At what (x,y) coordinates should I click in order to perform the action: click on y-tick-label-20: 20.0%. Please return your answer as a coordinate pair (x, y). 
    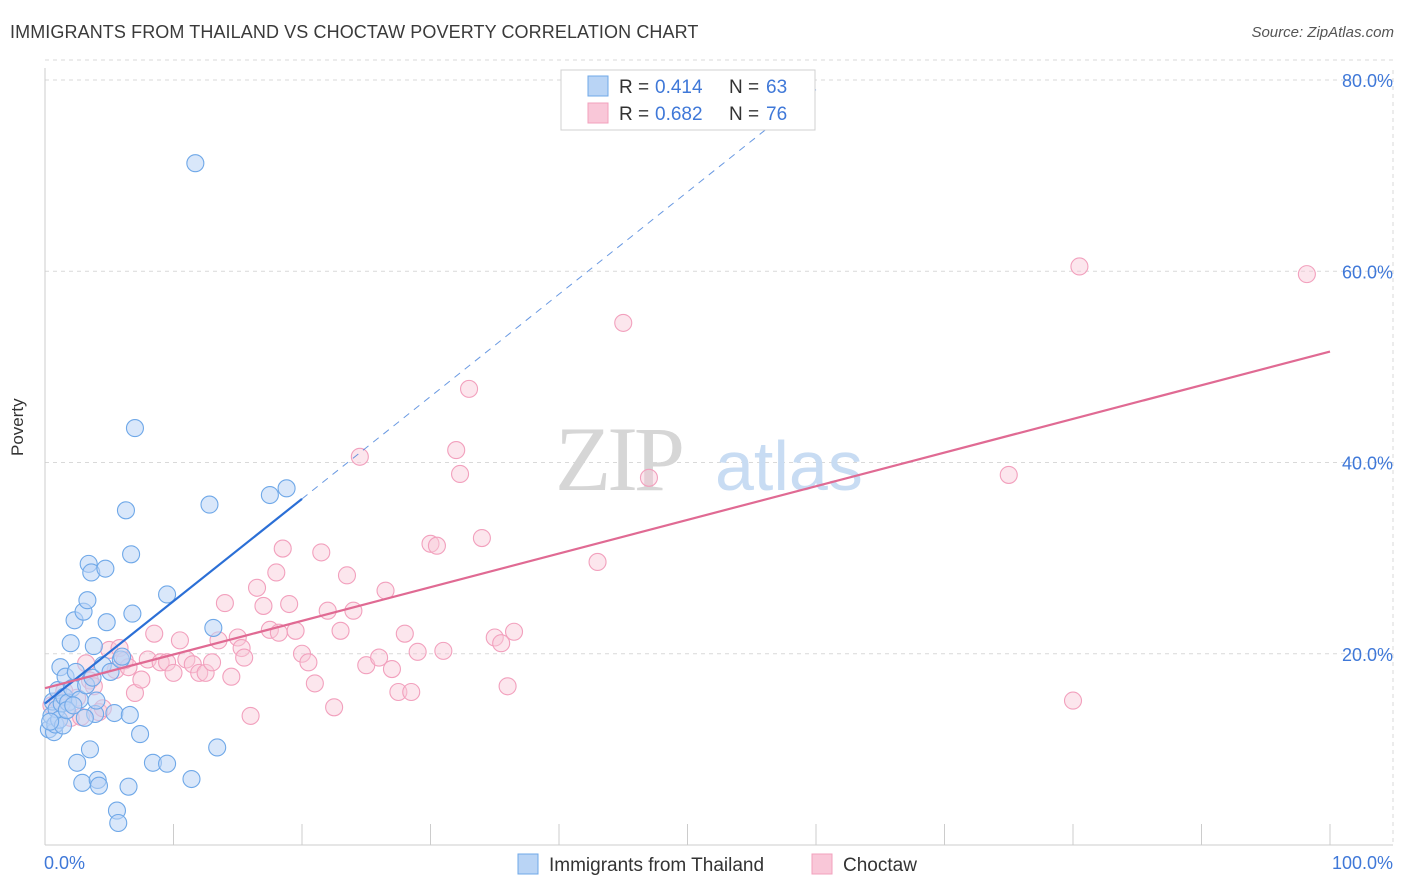
    Looking at the image, I should click on (1367, 655).